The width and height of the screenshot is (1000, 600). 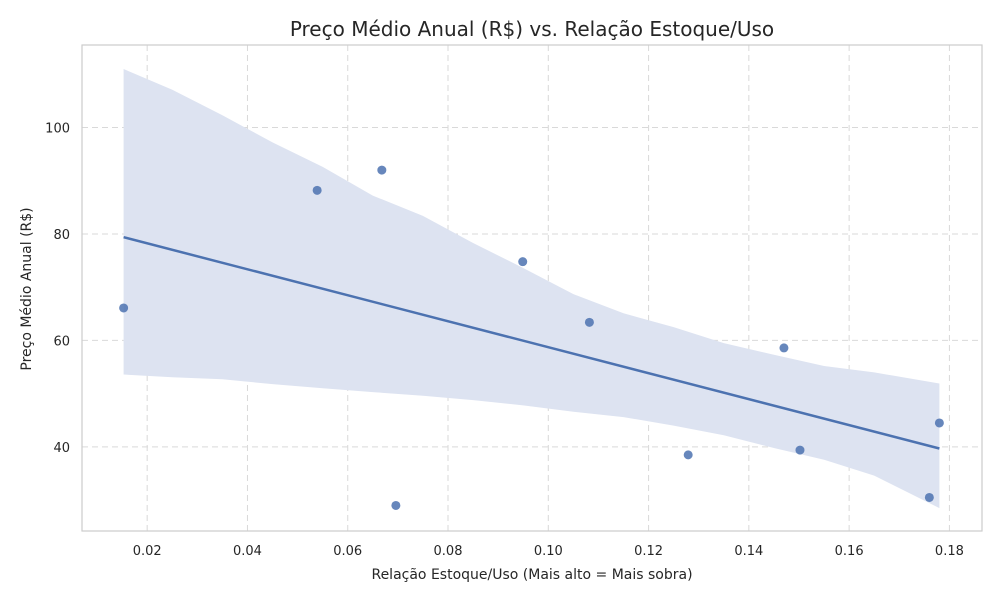 I want to click on x-tick-label: 0.04, so click(x=247, y=551).